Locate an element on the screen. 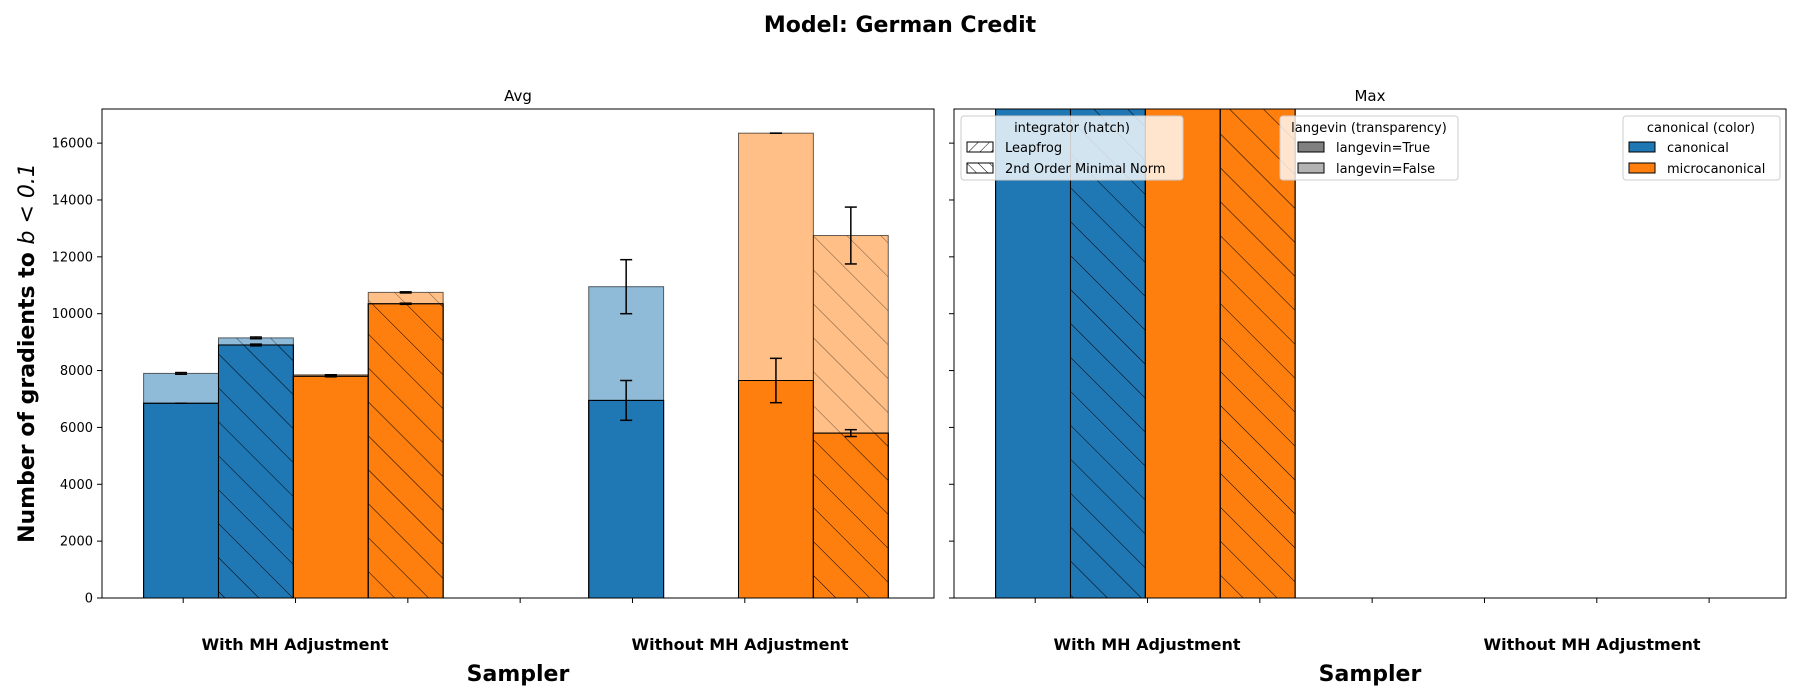 The height and width of the screenshot is (700, 1800). category-label-with-mh: With MH Adjustment is located at coordinates (294, 644).